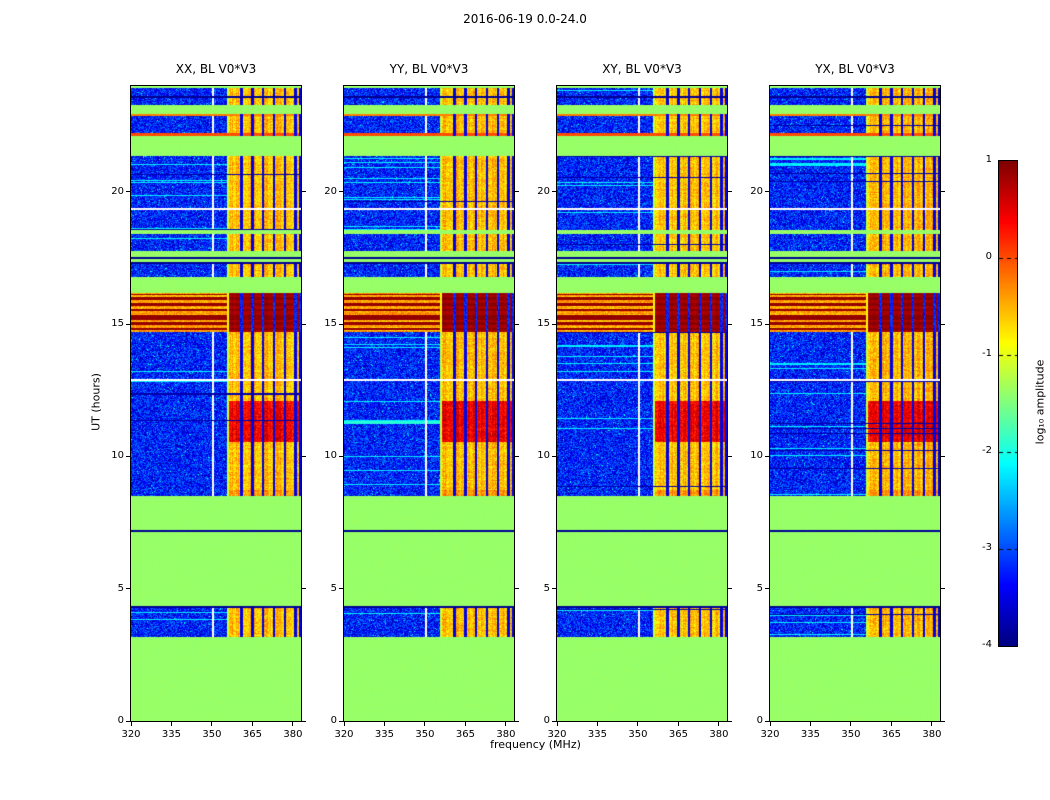 This screenshot has height=800, width=1050. I want to click on figure-title: 2016-06-19 0.0-24.0, so click(525, 19).